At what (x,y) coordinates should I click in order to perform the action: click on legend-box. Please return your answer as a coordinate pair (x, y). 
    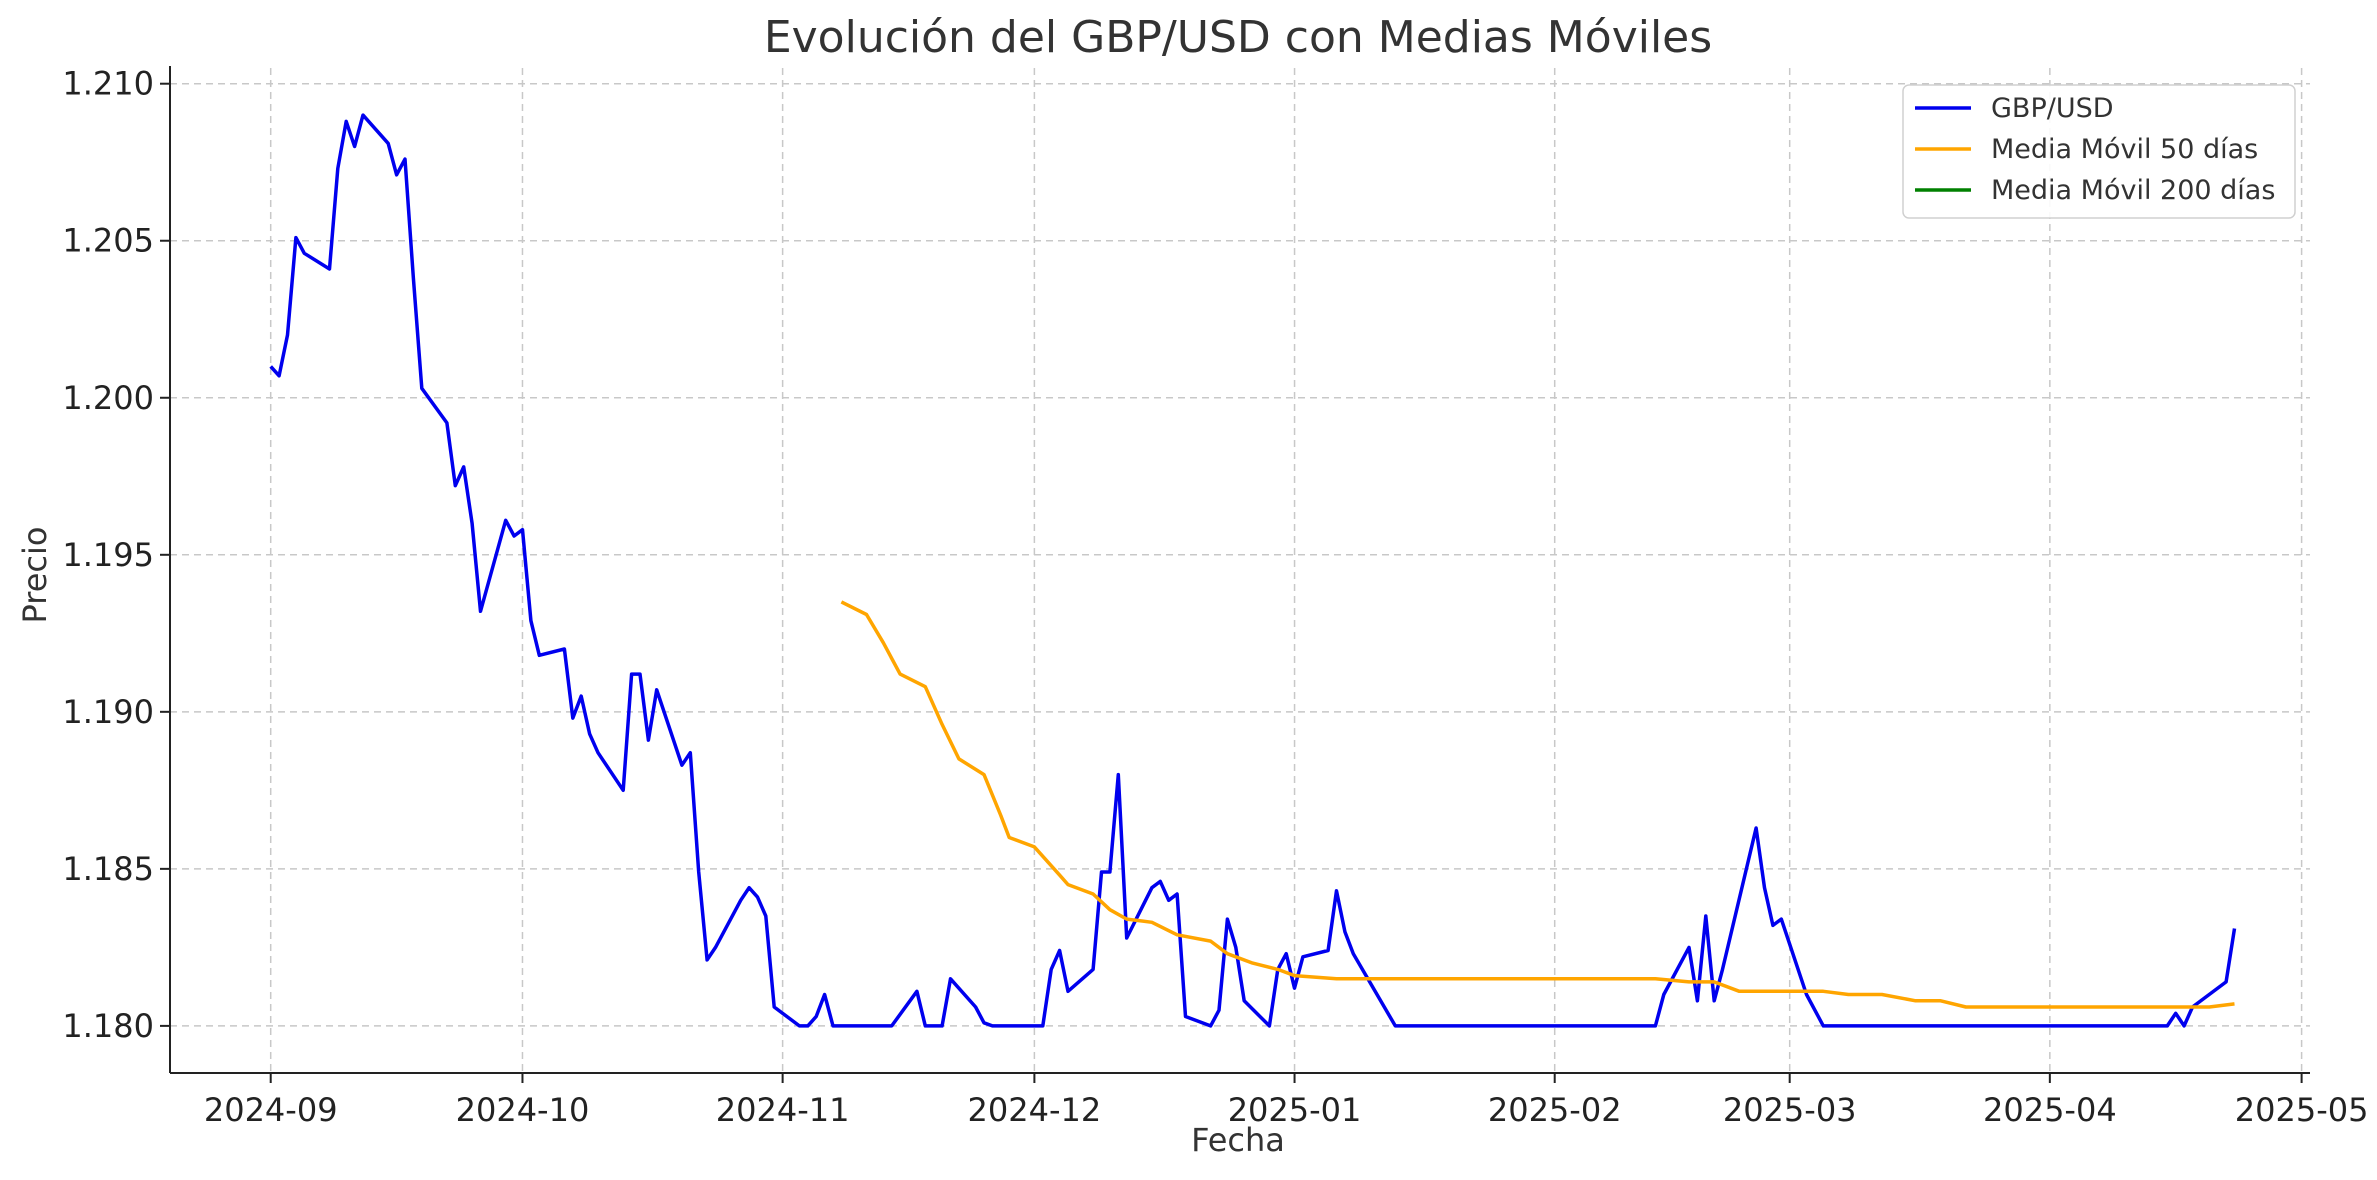
    Looking at the image, I should click on (2099, 151).